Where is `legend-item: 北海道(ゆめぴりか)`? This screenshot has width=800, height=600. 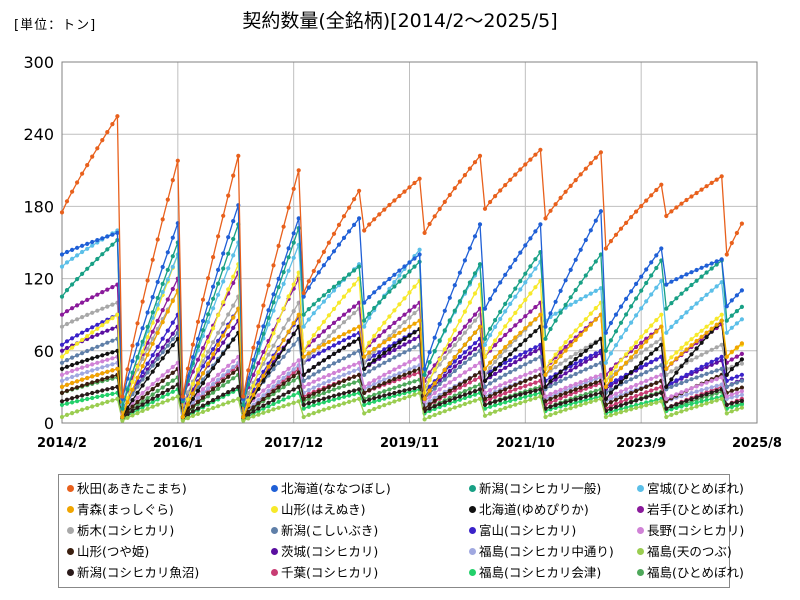 legend-item: 北海道(ゆめぴりか) is located at coordinates (529, 510).